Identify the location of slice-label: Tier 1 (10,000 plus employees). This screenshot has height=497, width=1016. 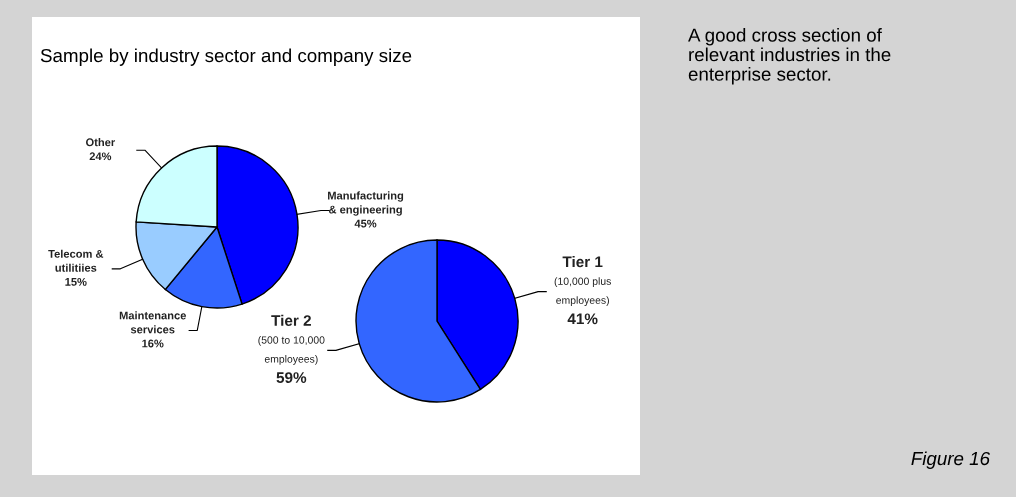
(582, 281).